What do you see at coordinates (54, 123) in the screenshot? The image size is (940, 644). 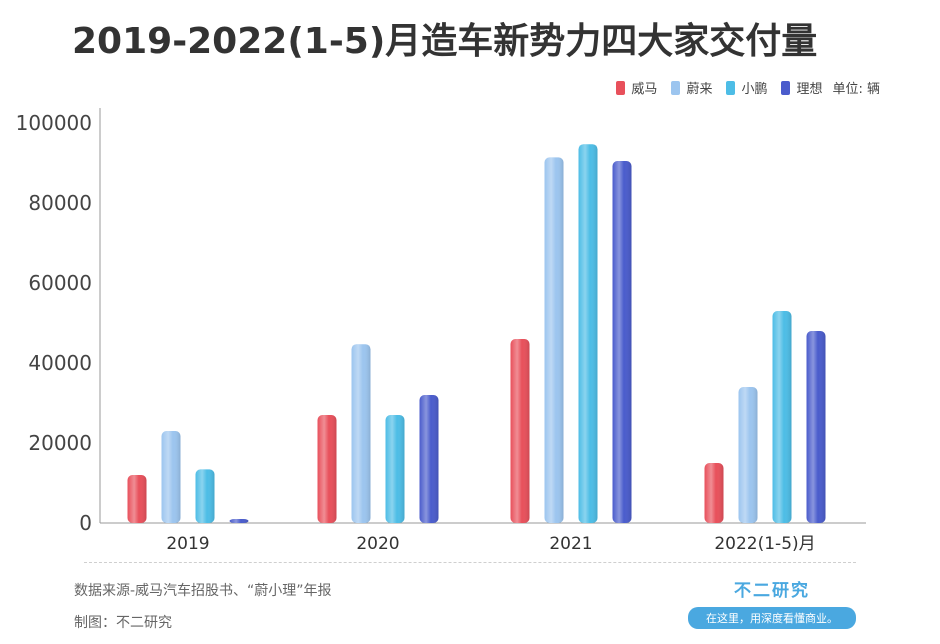 I see `y-tick-label: 100000` at bounding box center [54, 123].